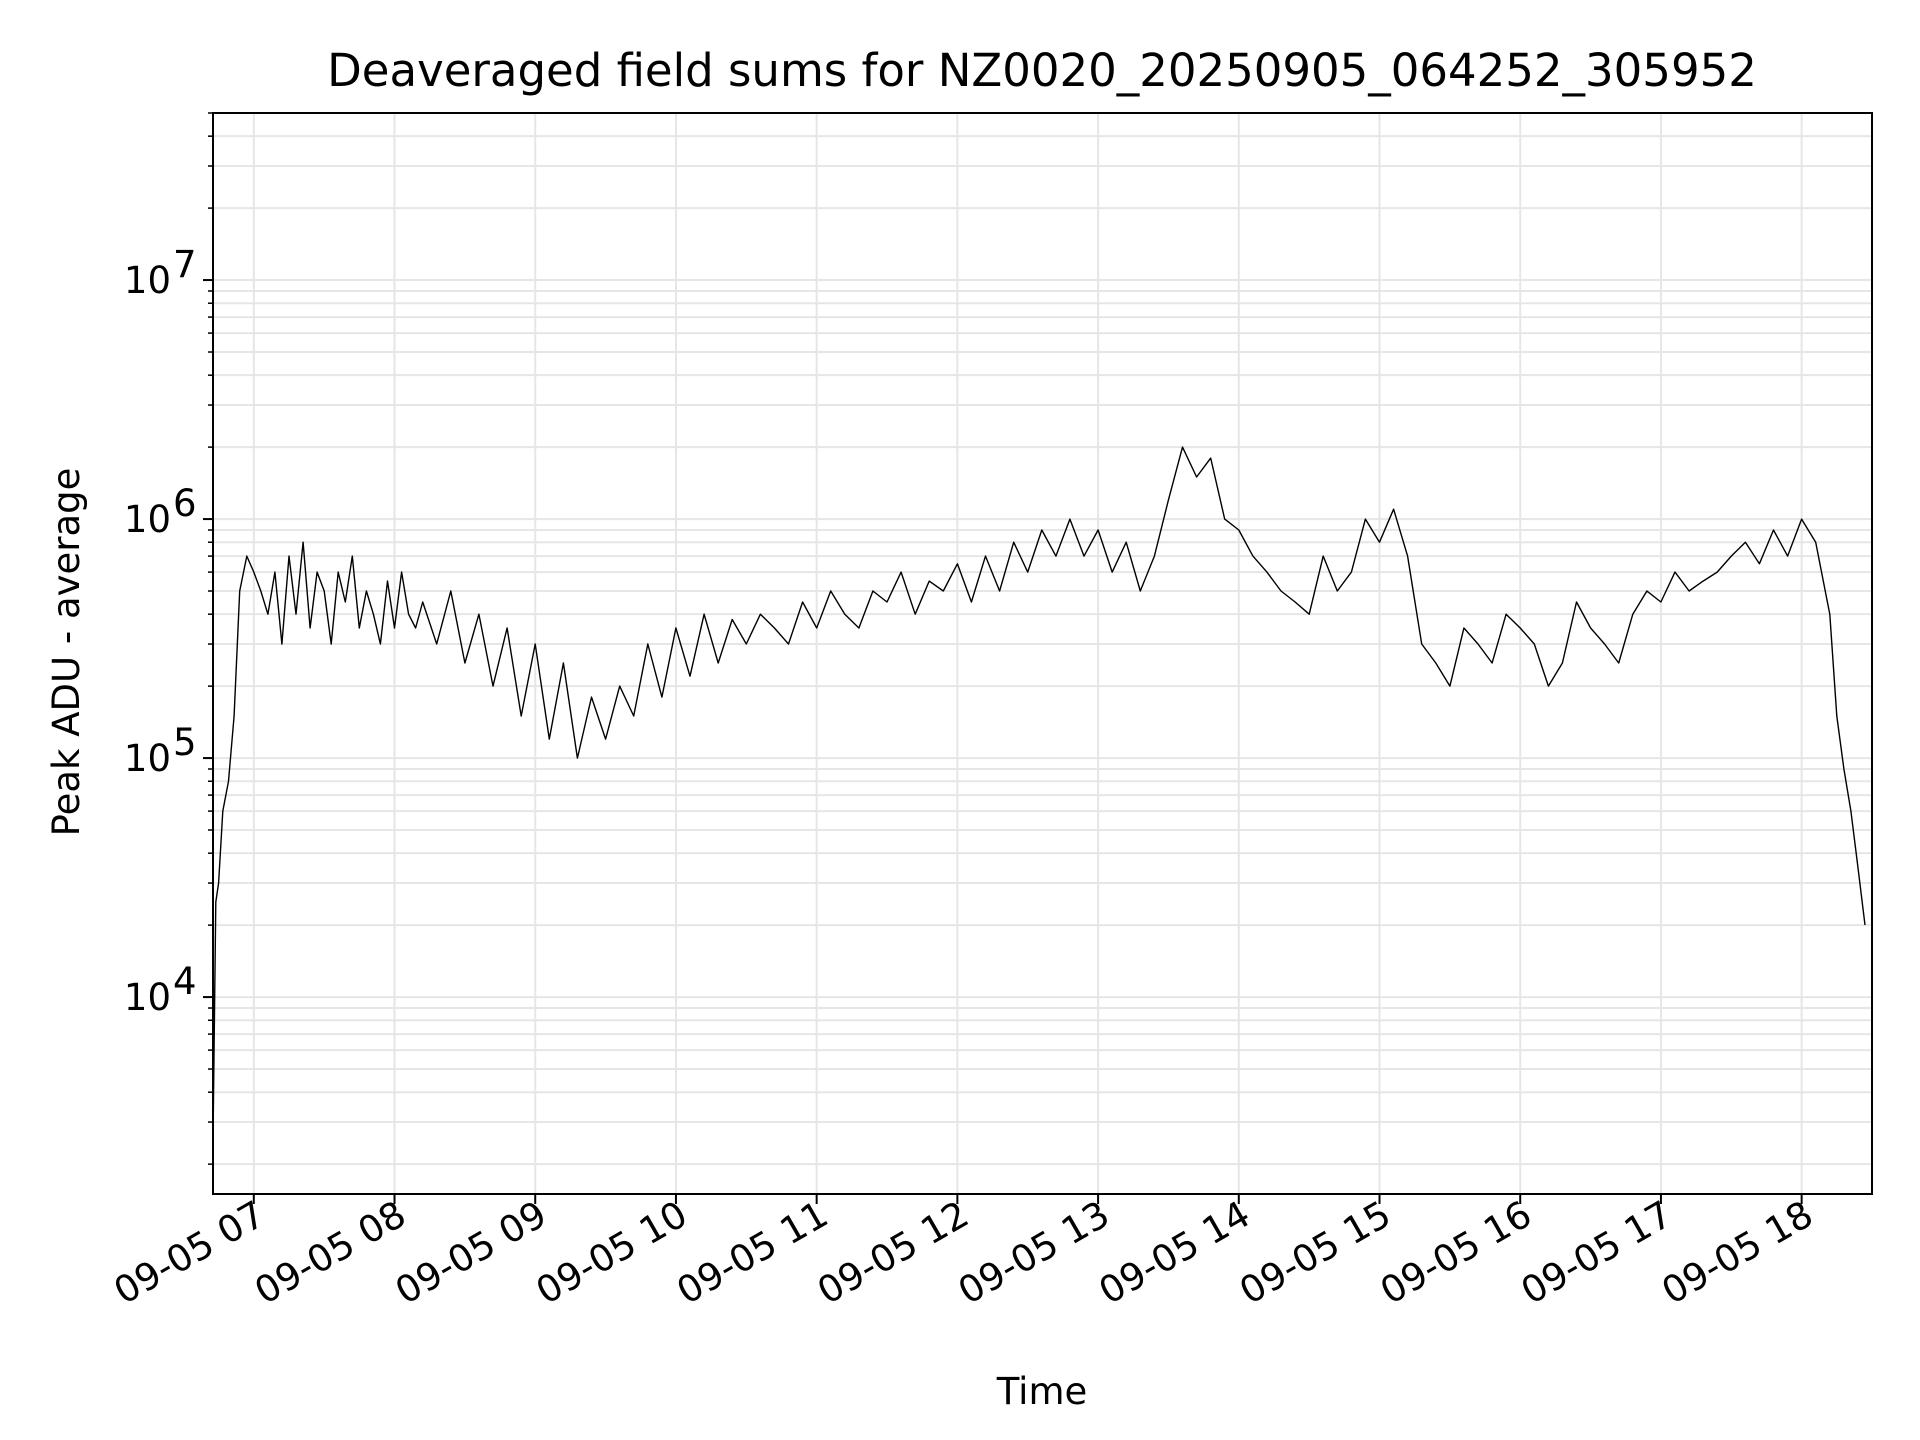 Image resolution: width=1920 pixels, height=1440 pixels. I want to click on y-axis-title: Peak ADU - average, so click(66, 652).